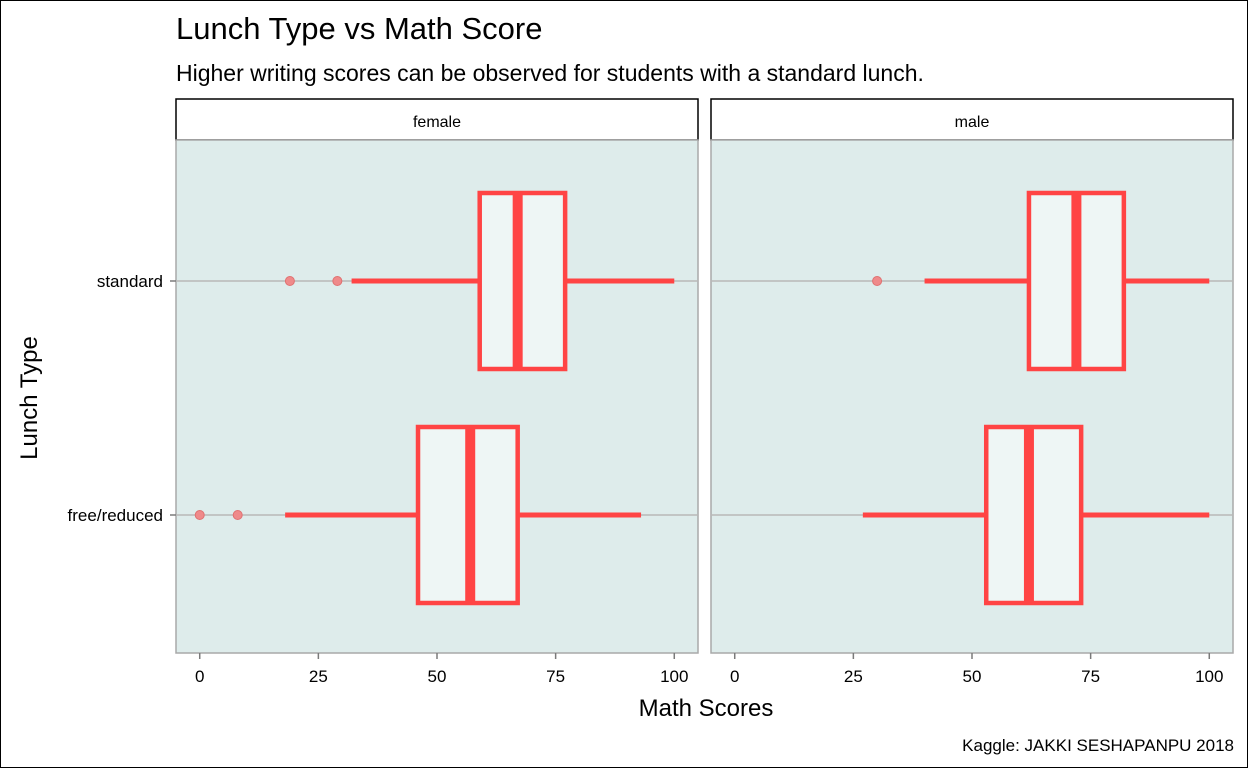 This screenshot has height=768, width=1248. I want to click on chart-title: Lunch Type vs Math Score, so click(359, 28).